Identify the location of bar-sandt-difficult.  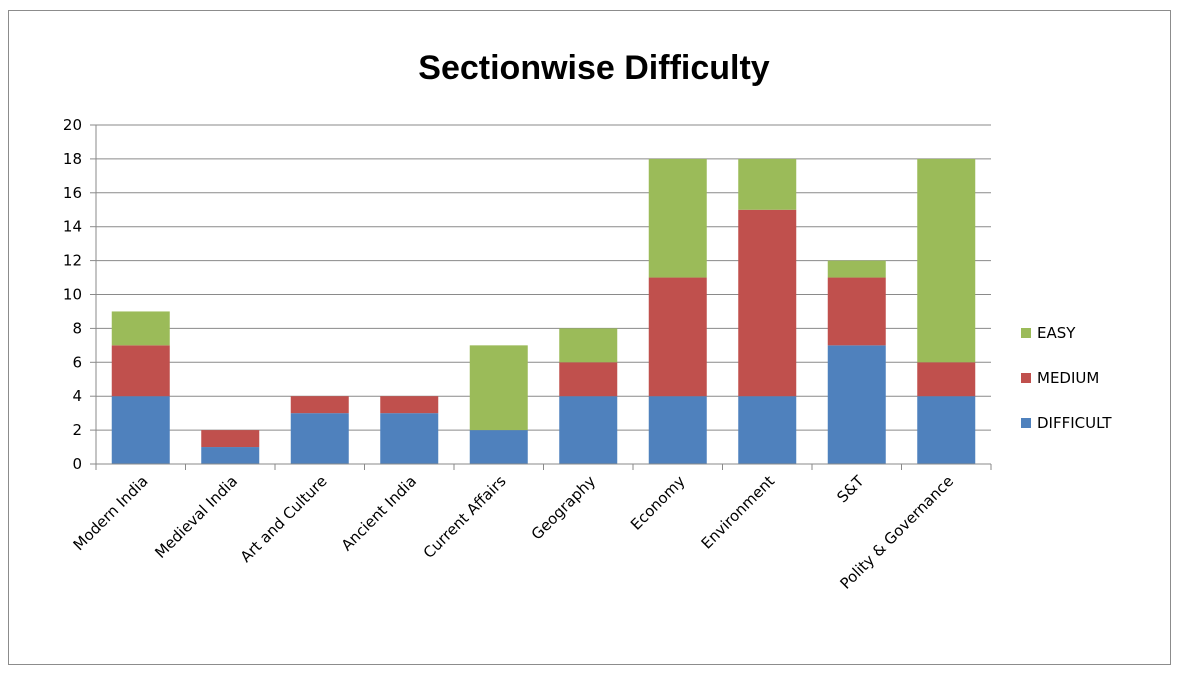
(856, 404).